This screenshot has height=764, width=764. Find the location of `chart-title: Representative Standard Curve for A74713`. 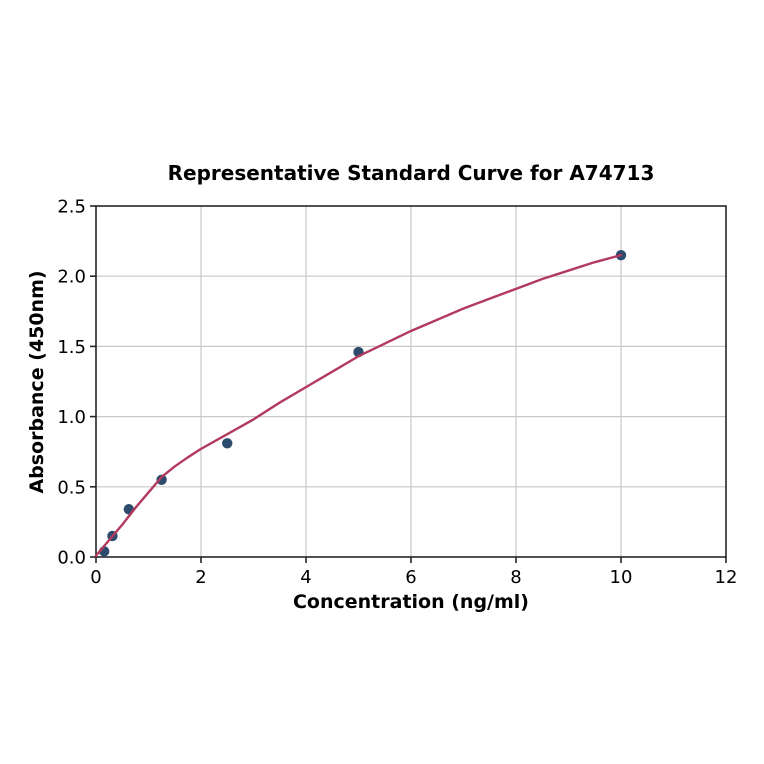

chart-title: Representative Standard Curve for A74713 is located at coordinates (411, 173).